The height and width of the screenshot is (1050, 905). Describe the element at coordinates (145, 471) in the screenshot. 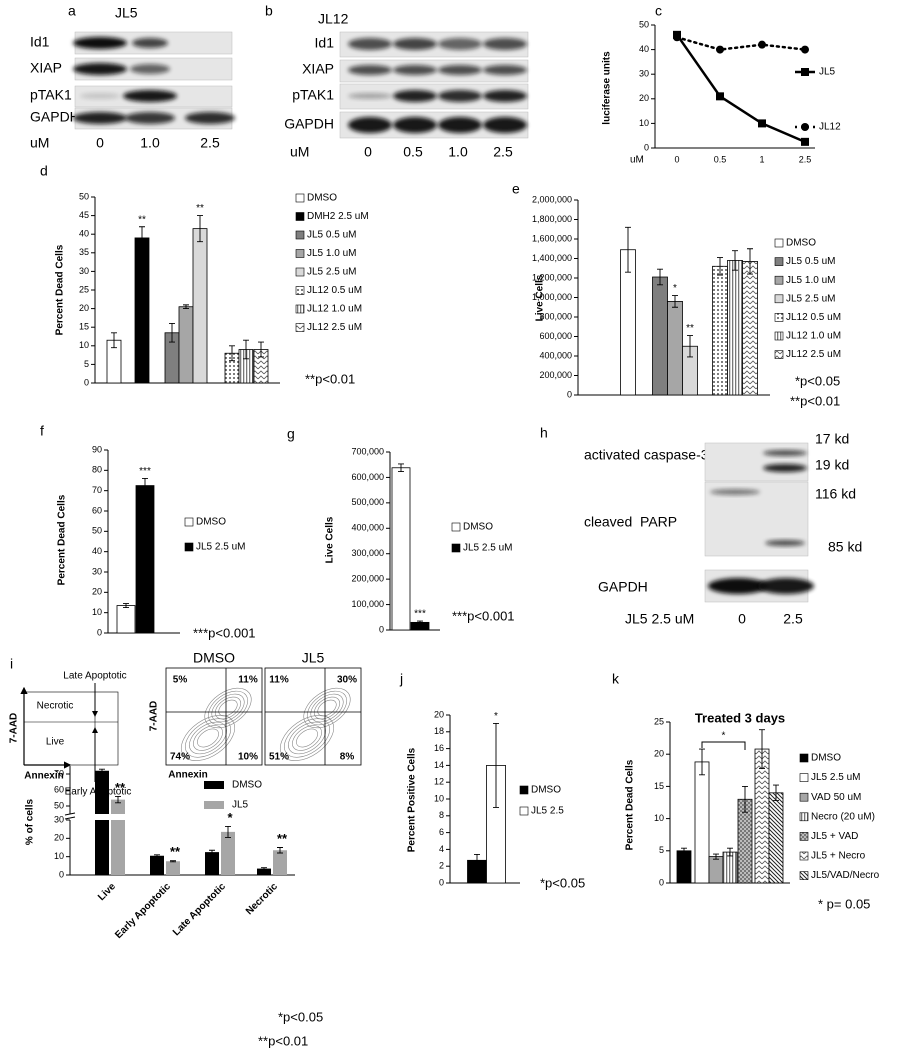

I see `significance-mark: ***` at that location.